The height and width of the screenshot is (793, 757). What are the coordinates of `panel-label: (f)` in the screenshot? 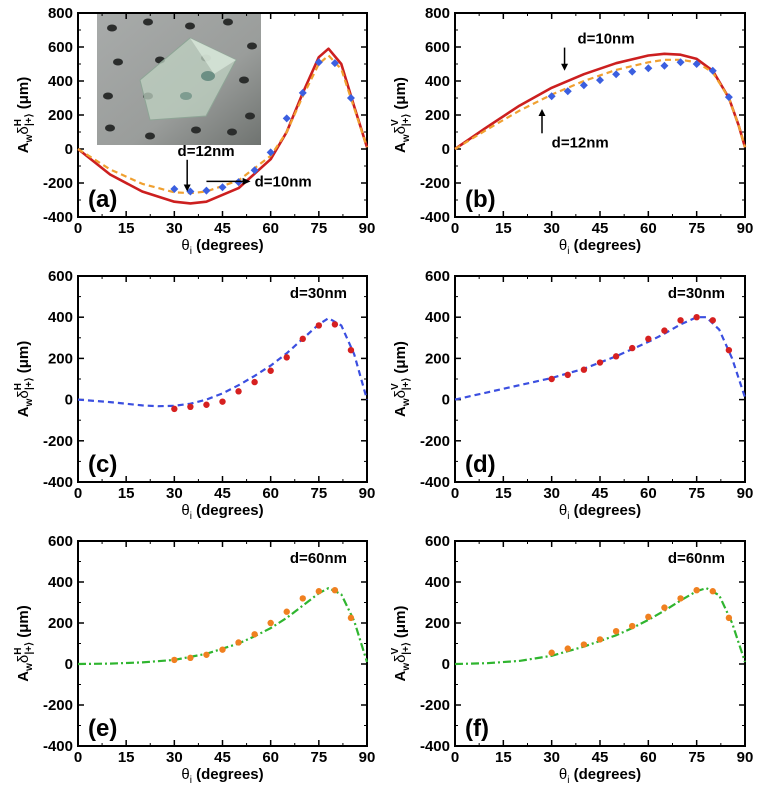 It's located at (477, 728).